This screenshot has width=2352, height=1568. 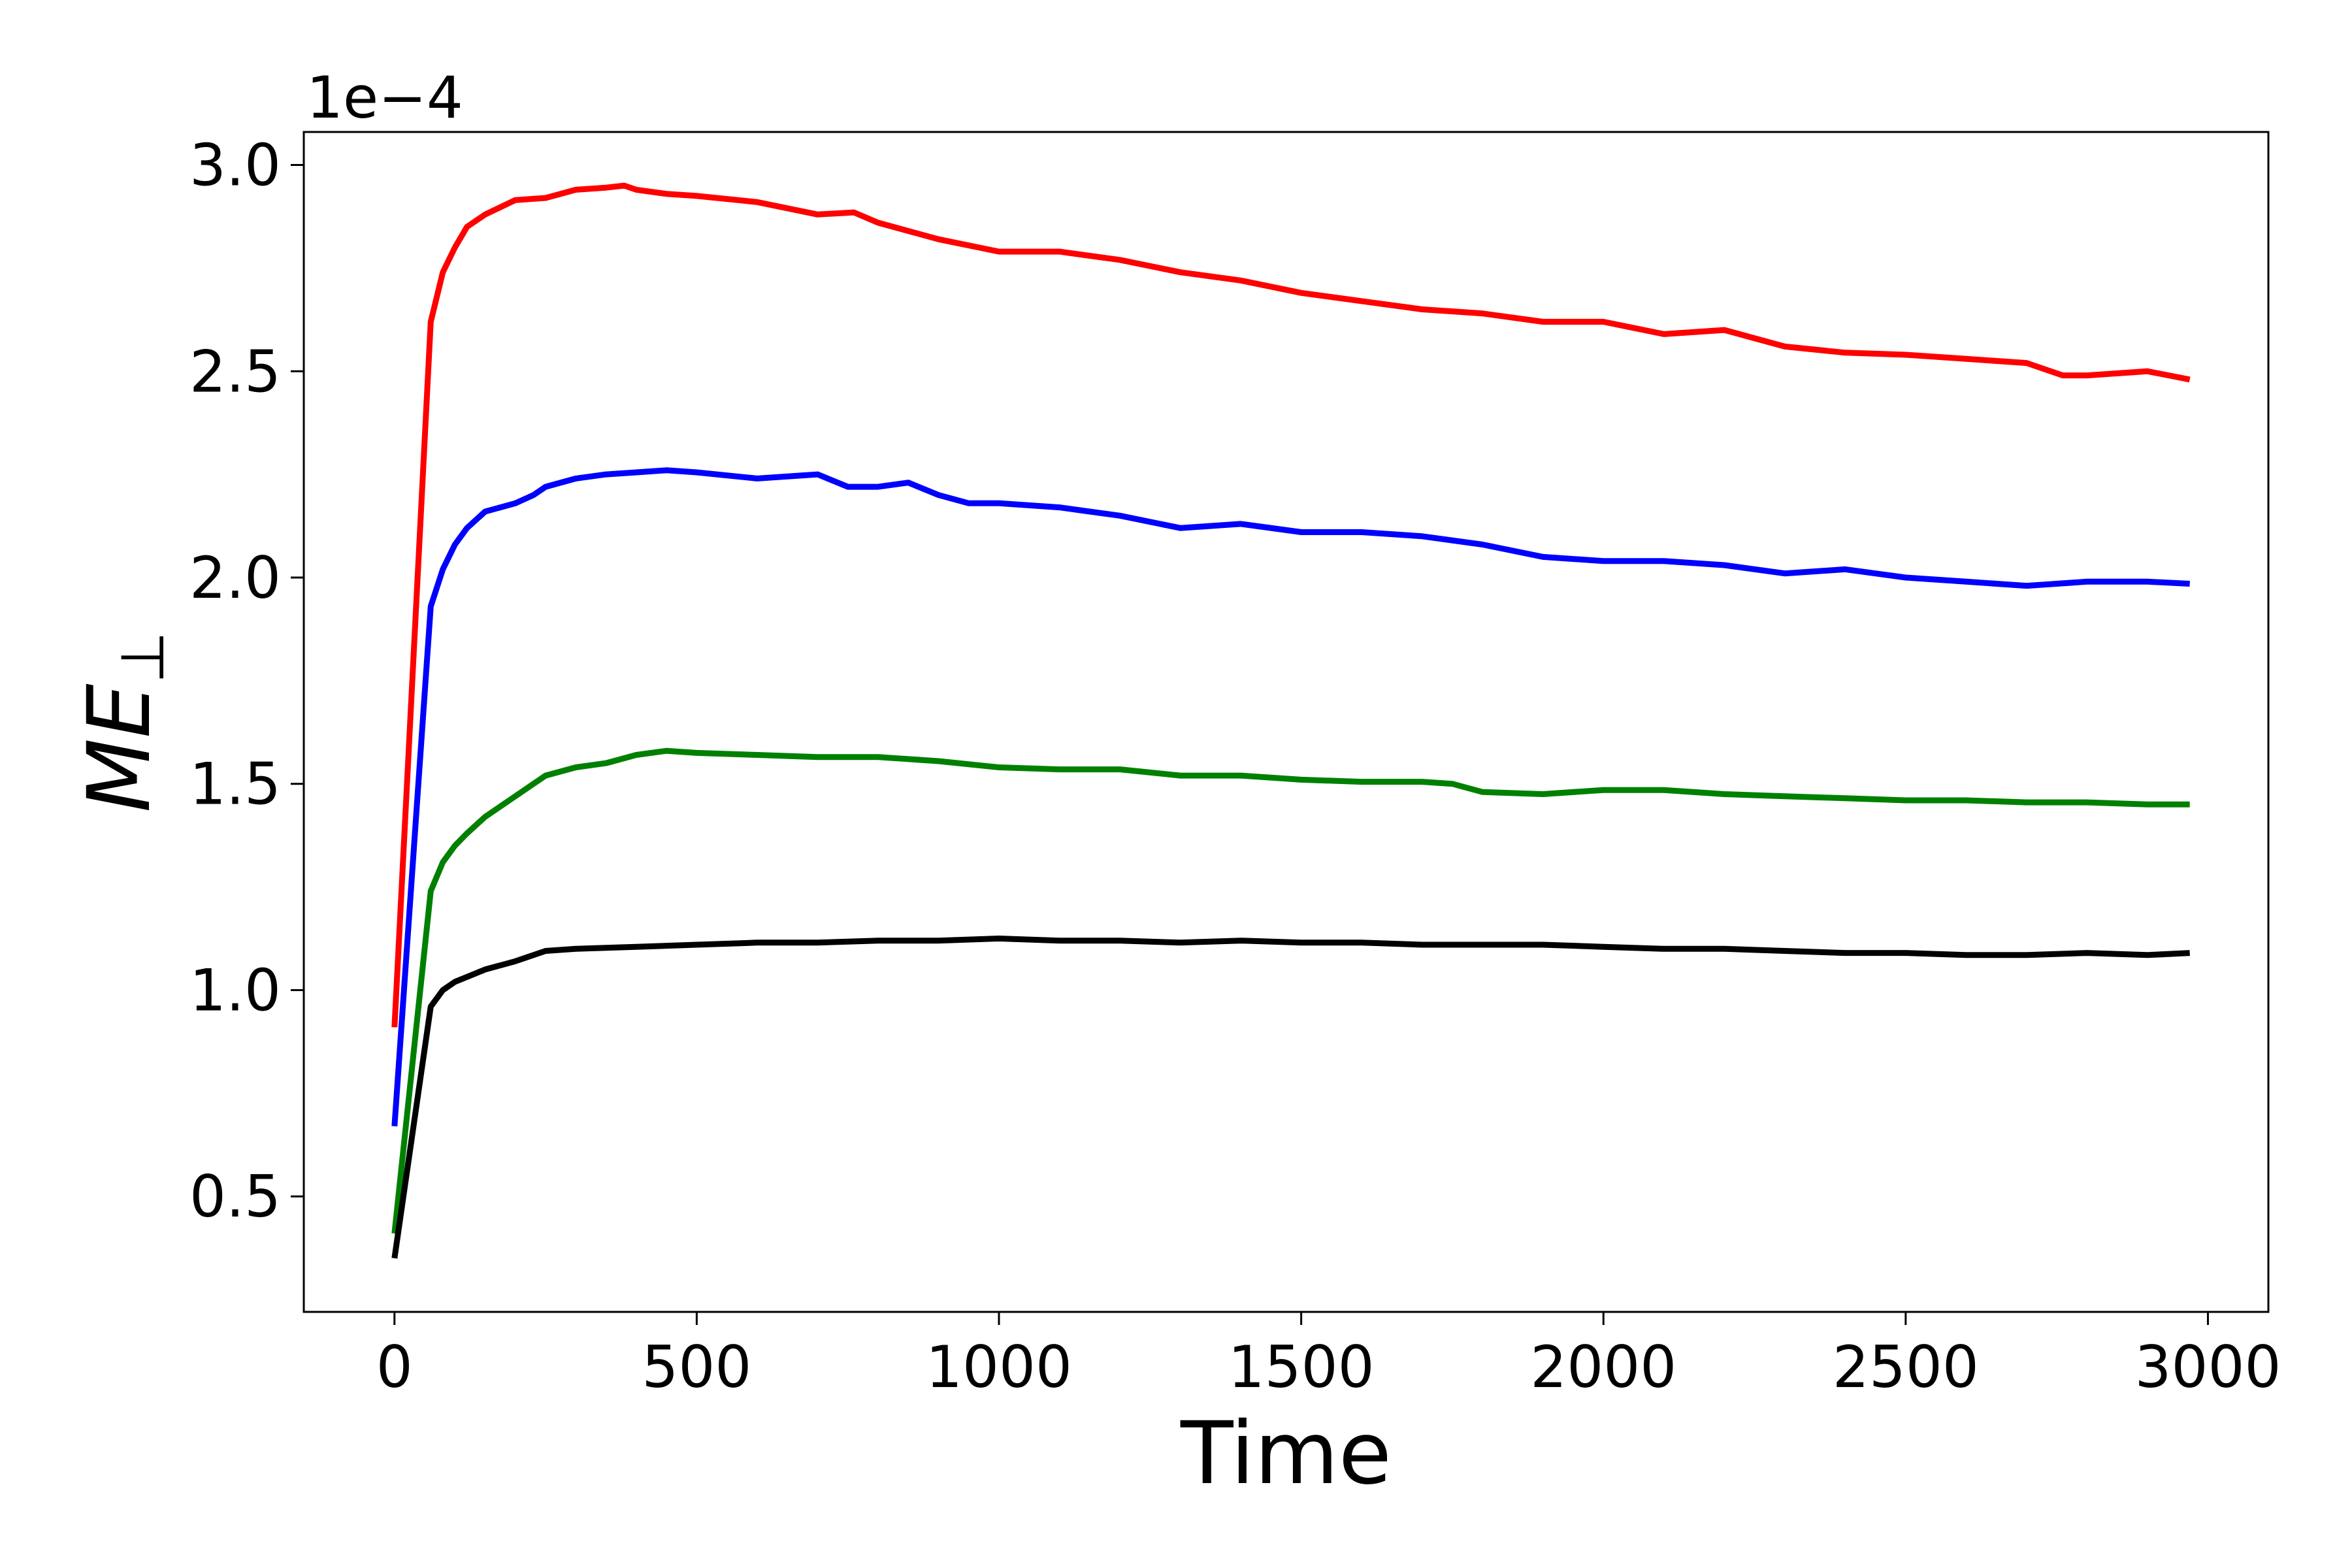 I want to click on x-tick-label: 0, so click(x=394, y=1367).